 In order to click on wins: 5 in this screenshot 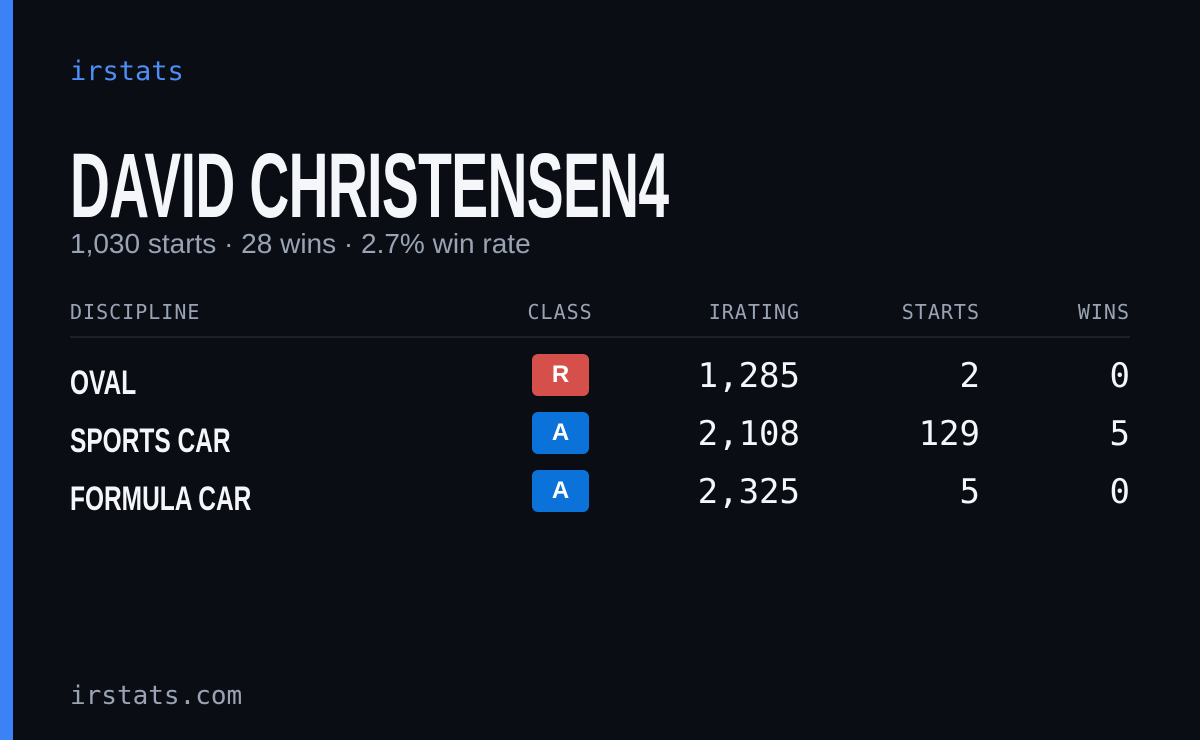, I will do `click(1119, 434)`.